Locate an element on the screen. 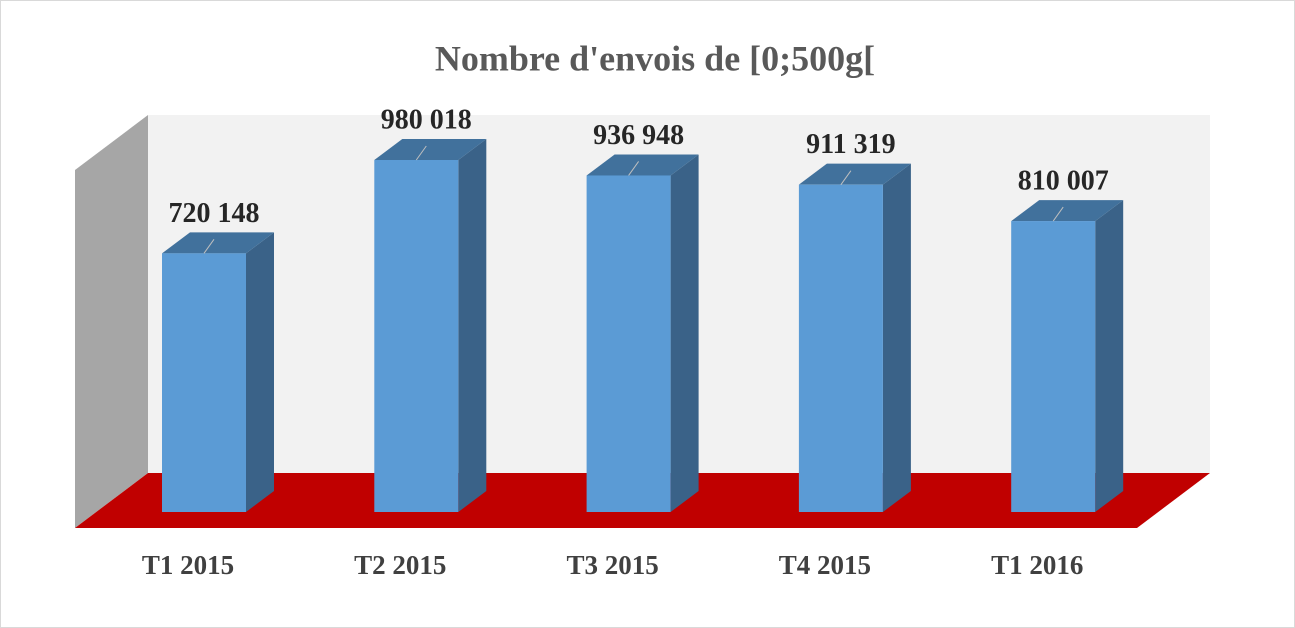 This screenshot has width=1295, height=628. x-tick-label: T1 2016 is located at coordinates (1037, 565).